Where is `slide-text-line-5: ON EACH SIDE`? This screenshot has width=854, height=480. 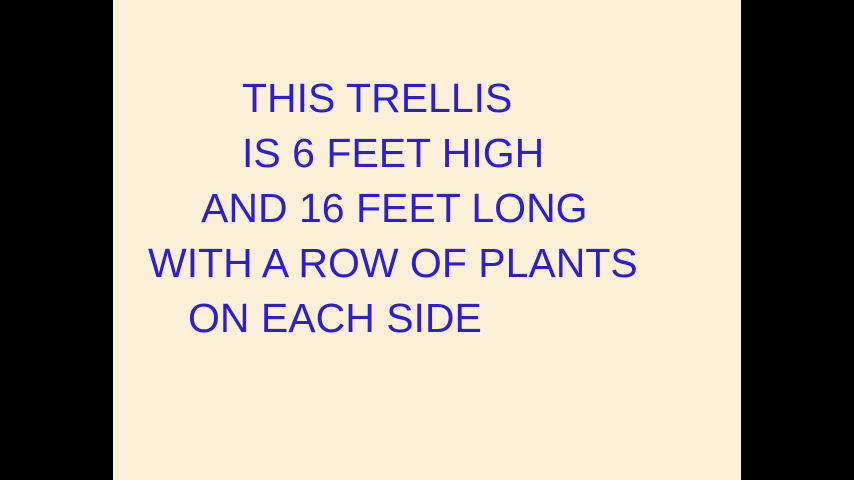 slide-text-line-5: ON EACH SIDE is located at coordinates (335, 318).